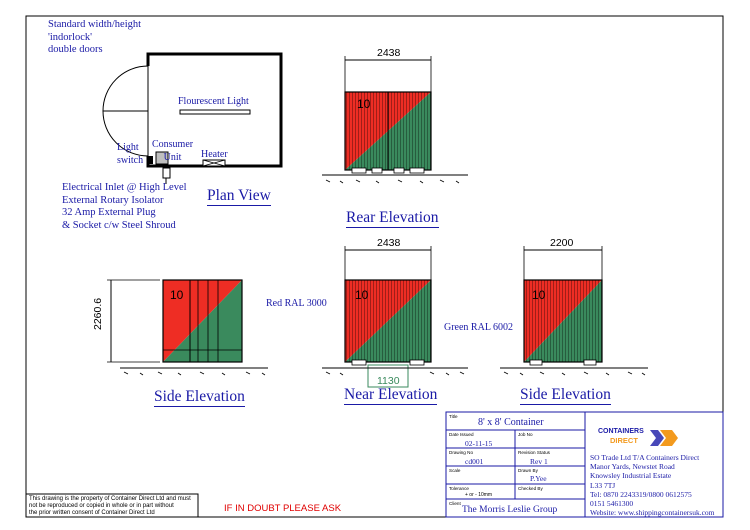  What do you see at coordinates (525, 434) in the screenshot?
I see `tb-job-label: Job No` at bounding box center [525, 434].